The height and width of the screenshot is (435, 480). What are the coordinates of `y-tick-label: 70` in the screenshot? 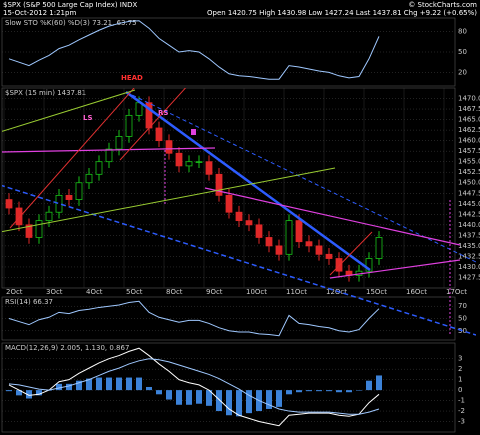 It's located at (462, 306).